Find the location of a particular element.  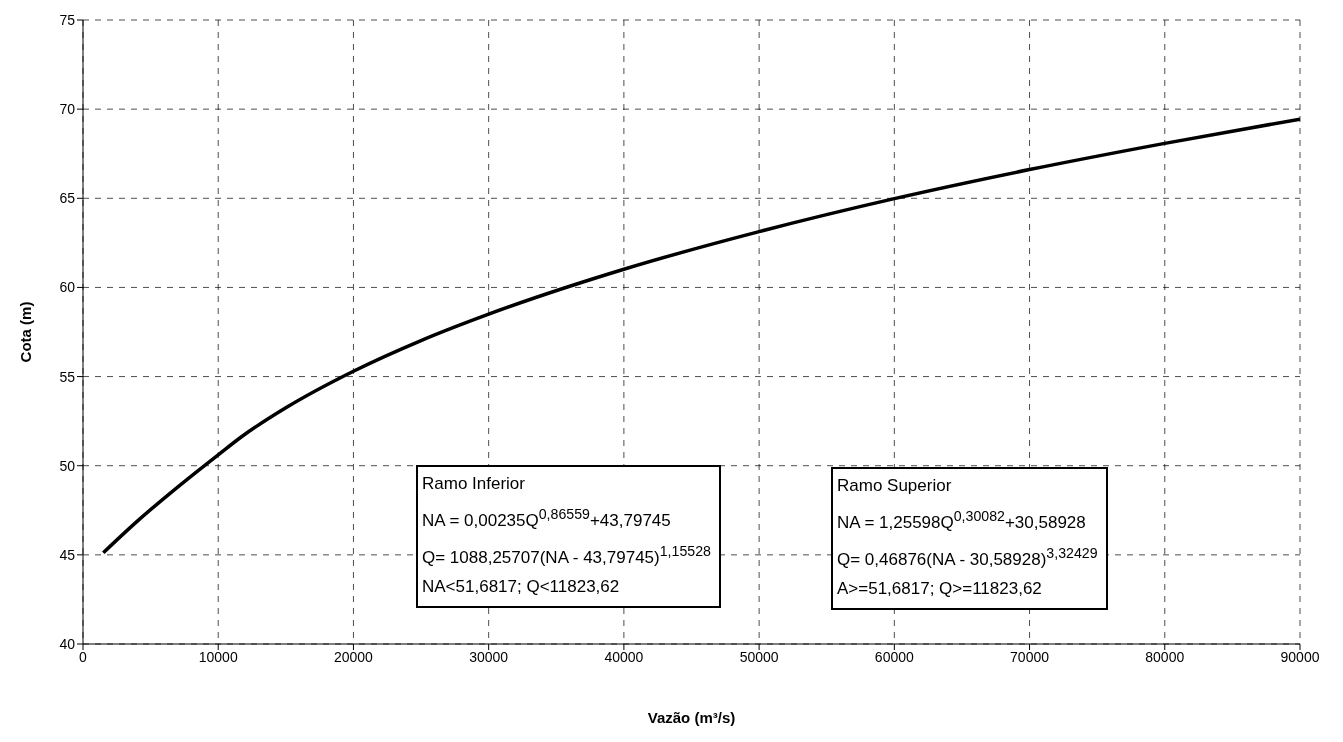

y-tick-label: 40 is located at coordinates (67, 643).